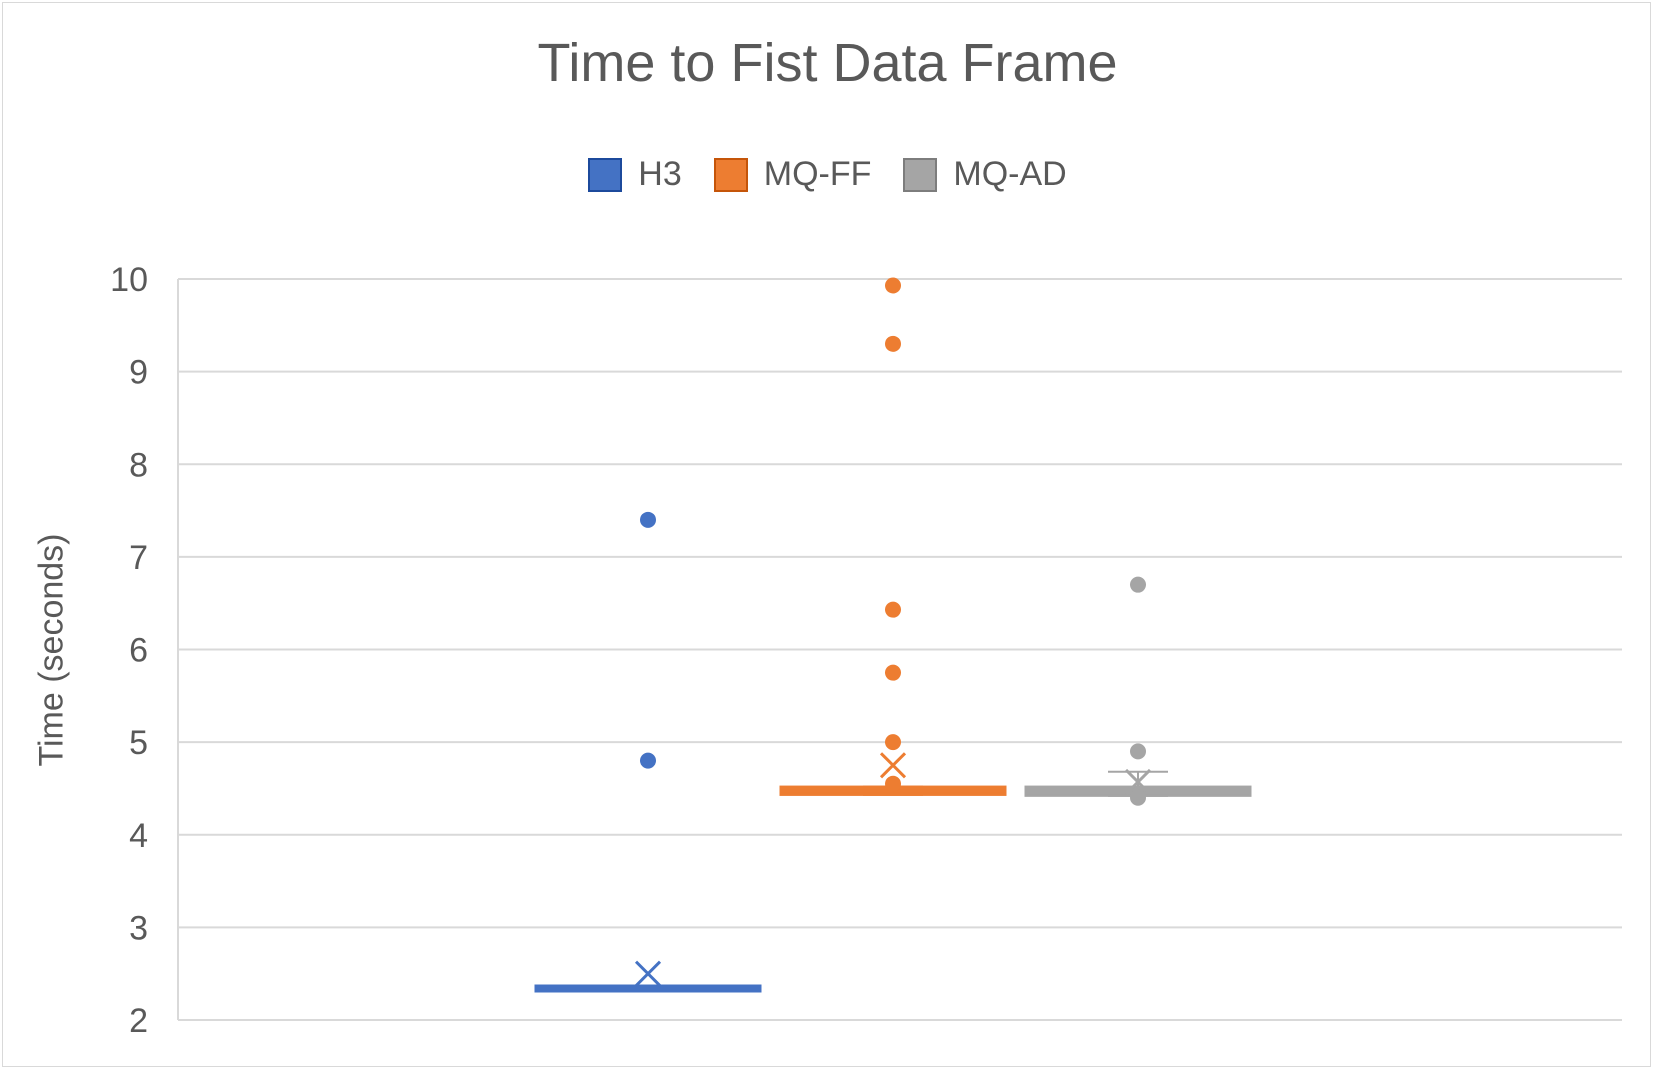 Image resolution: width=1655 pixels, height=1071 pixels. What do you see at coordinates (605, 174) in the screenshot?
I see `legend-swatch-h3` at bounding box center [605, 174].